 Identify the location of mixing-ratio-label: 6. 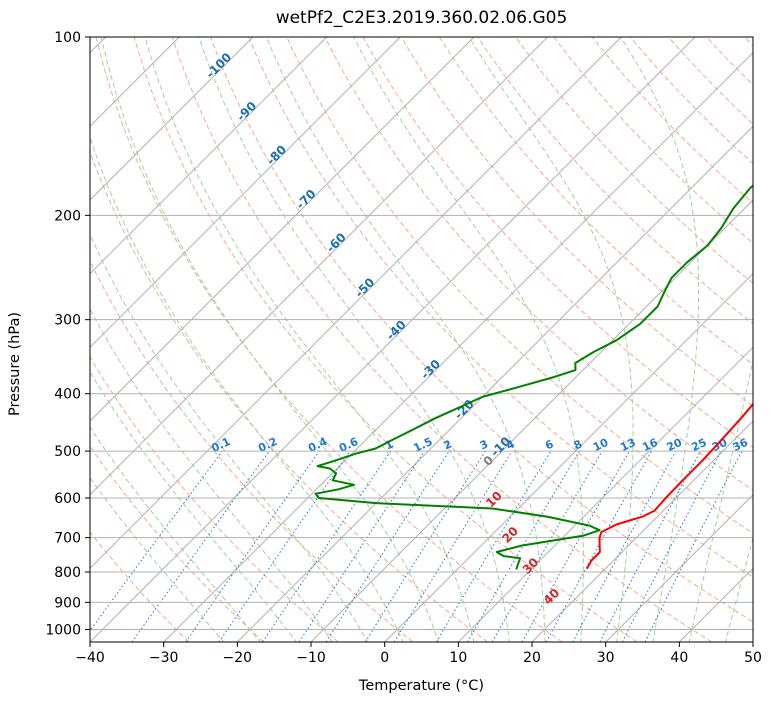
(549, 444).